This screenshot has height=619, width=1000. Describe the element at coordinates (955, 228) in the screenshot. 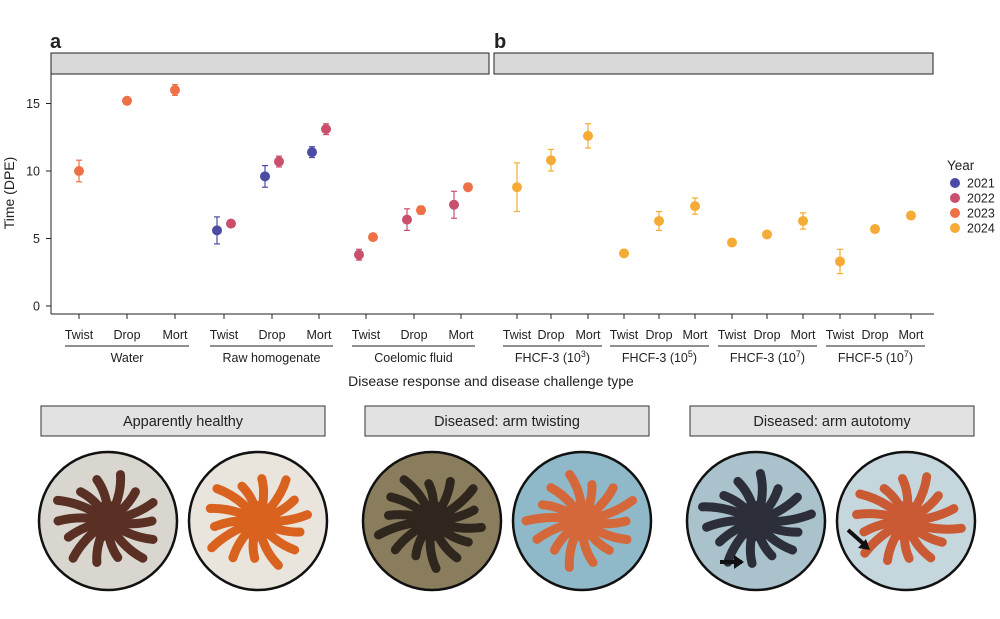

I see `legend-swatch-2024` at that location.